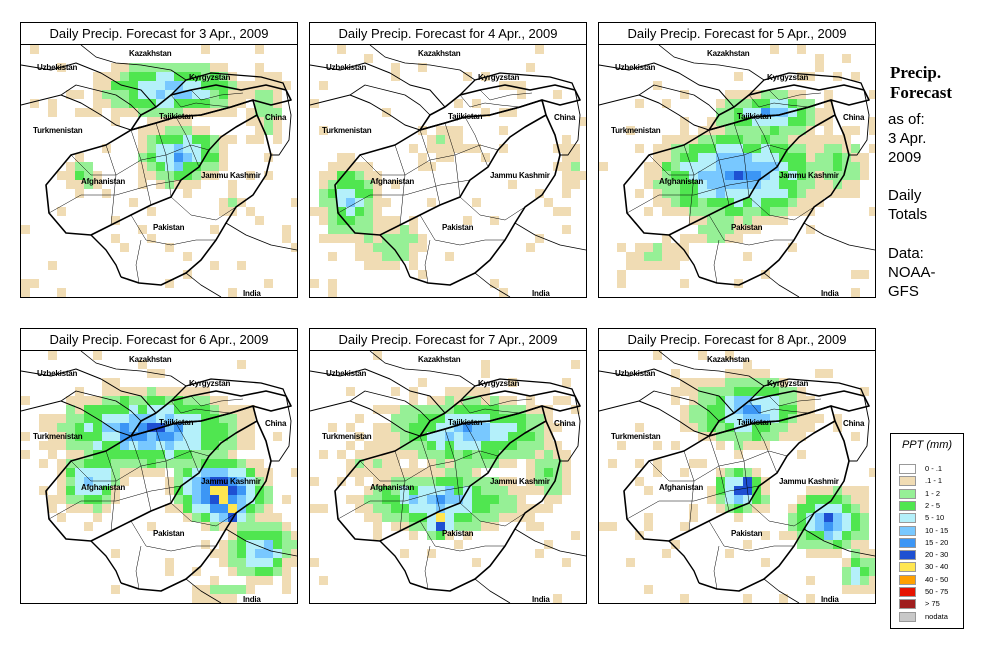 The height and width of the screenshot is (649, 983). What do you see at coordinates (930, 555) in the screenshot?
I see `legend-item: 20 - 30` at bounding box center [930, 555].